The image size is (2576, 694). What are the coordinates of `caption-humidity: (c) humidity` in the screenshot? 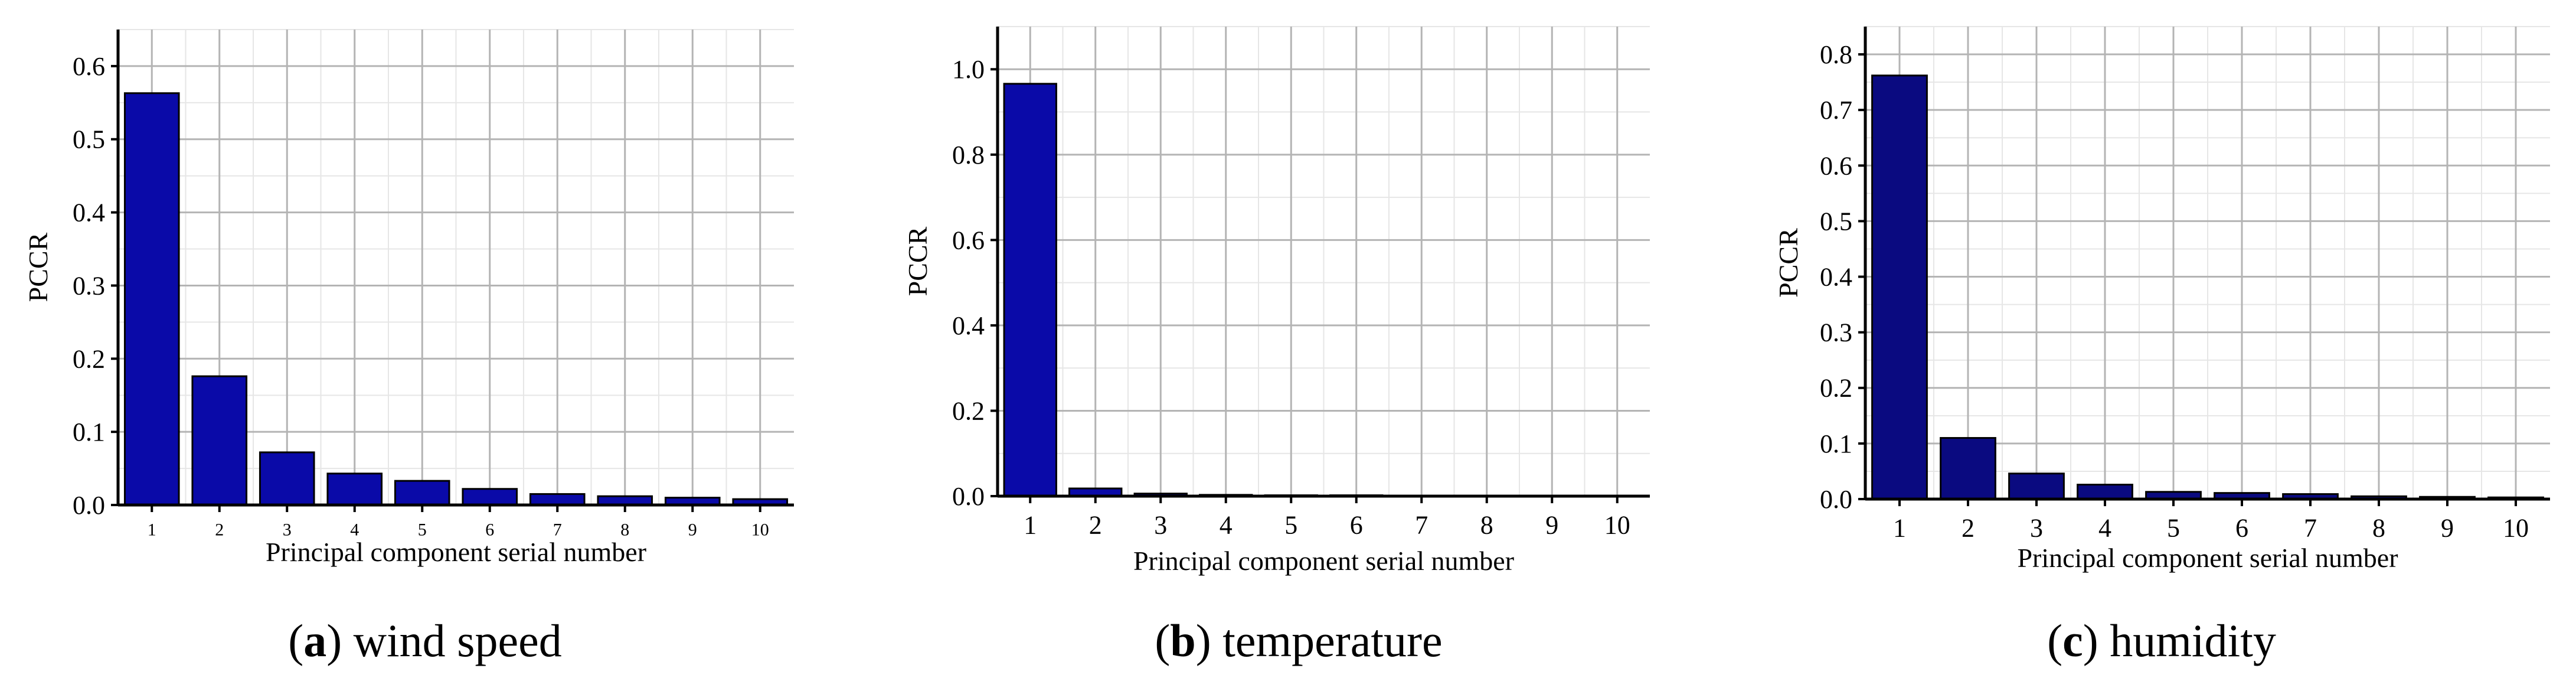 It's located at (2161, 640).